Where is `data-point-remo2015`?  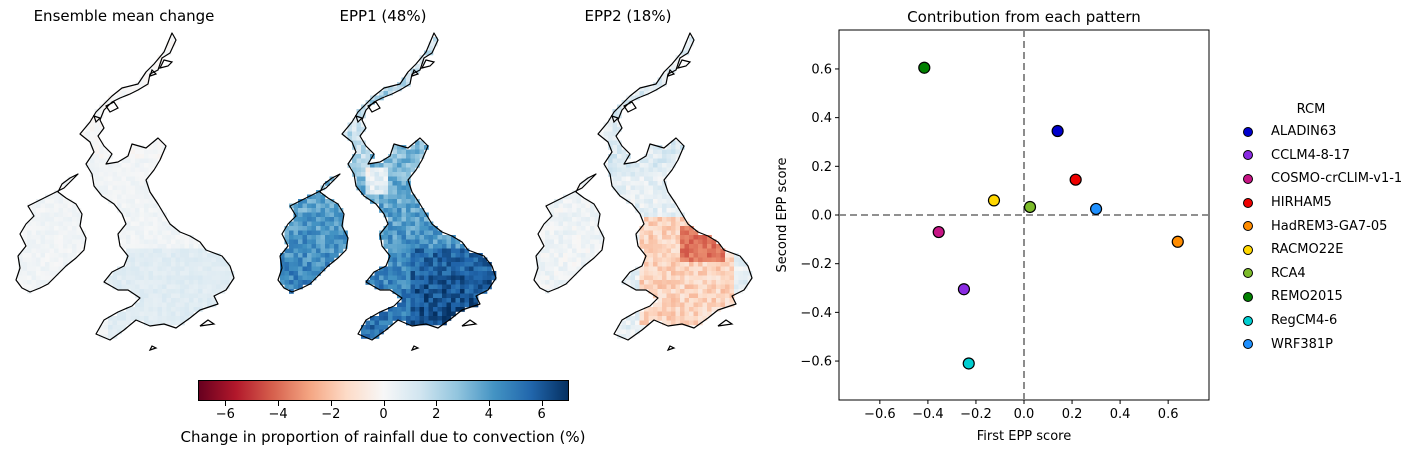 data-point-remo2015 is located at coordinates (924, 67).